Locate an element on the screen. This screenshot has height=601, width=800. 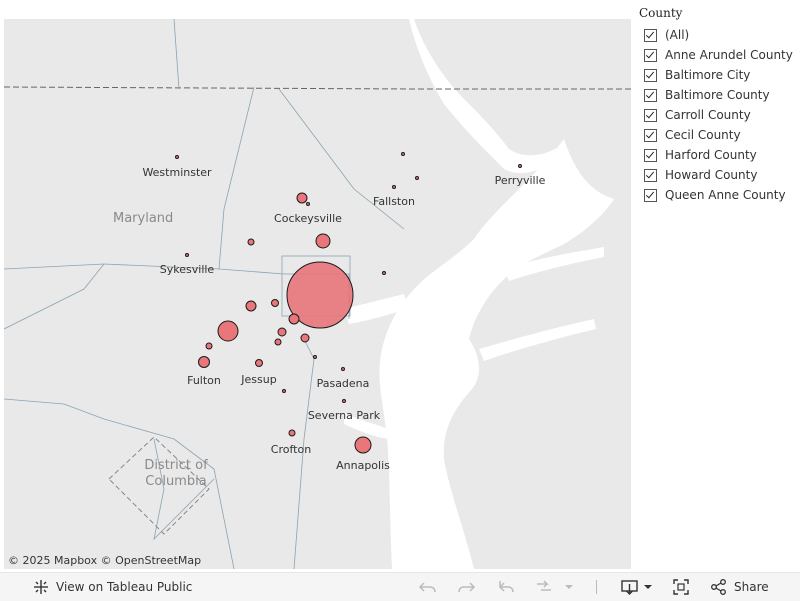
river-severn is located at coordinates (366, 426).